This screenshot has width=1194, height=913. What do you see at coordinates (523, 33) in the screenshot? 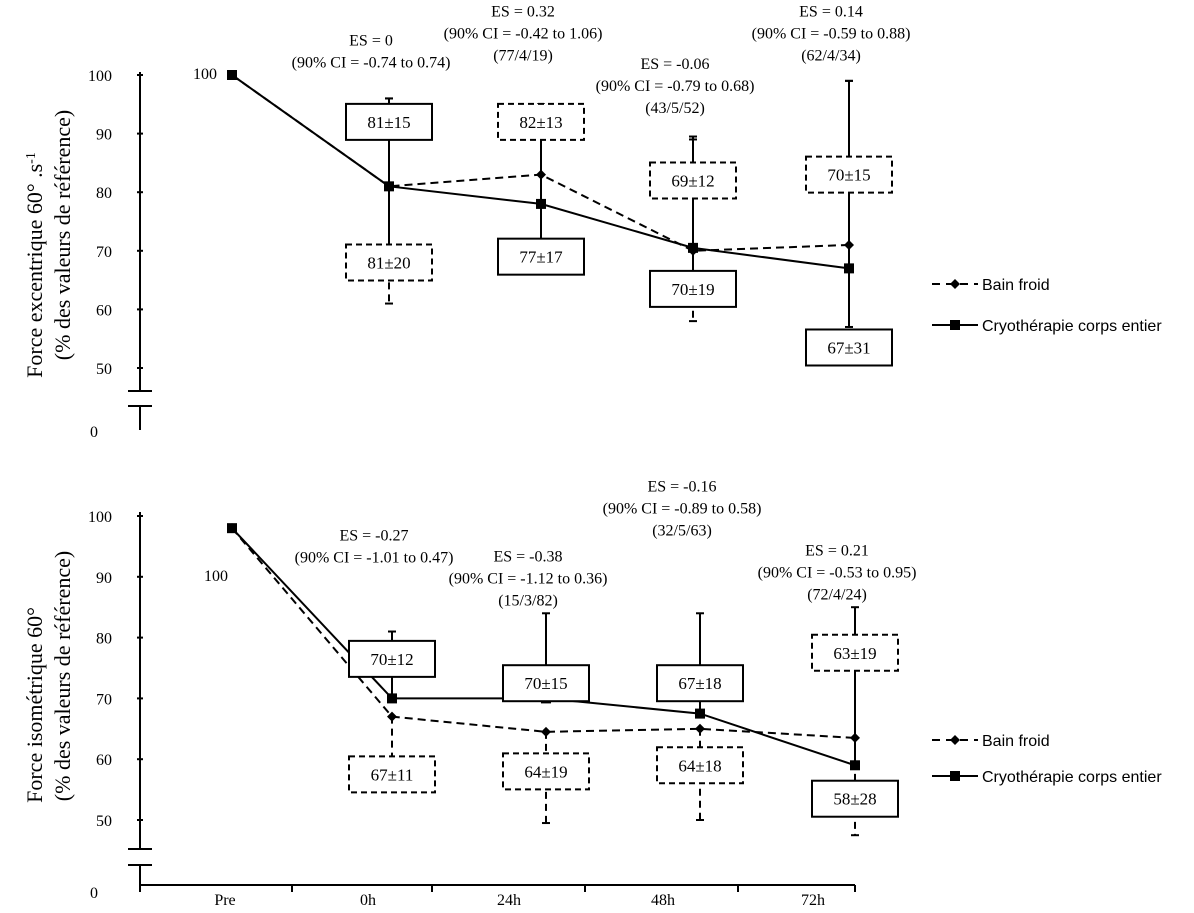
I see `es-annotation-line: (90% CI = -0.42 to 1.06)` at bounding box center [523, 33].